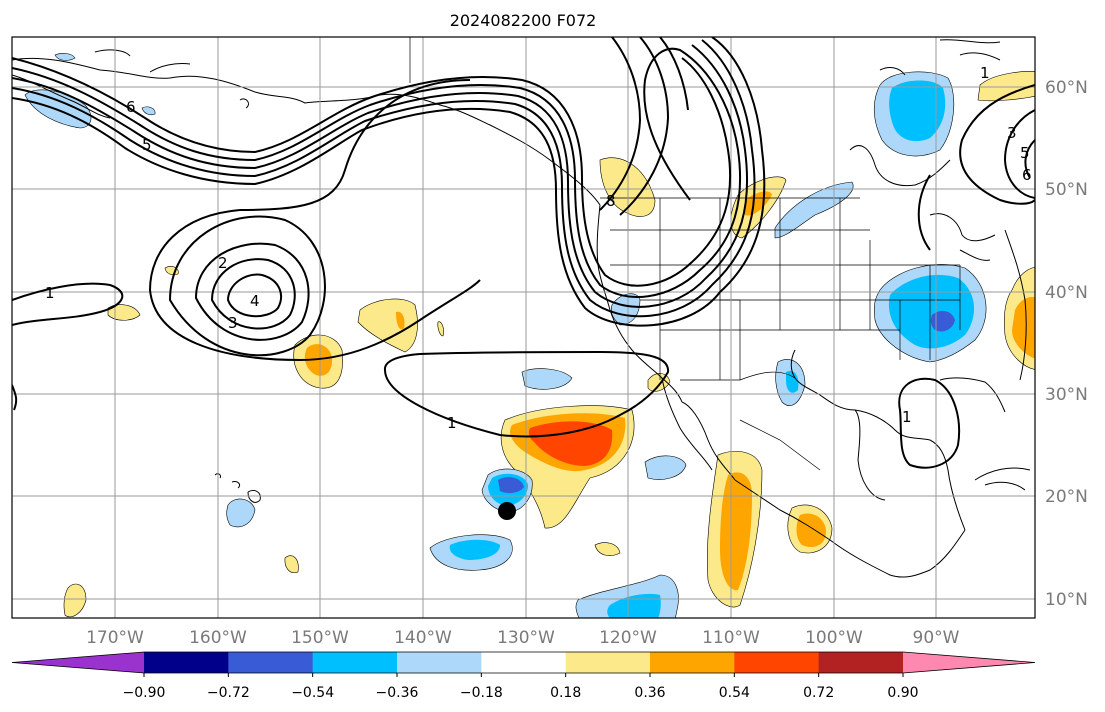 The image size is (1105, 712). Describe the element at coordinates (1066, 497) in the screenshot. I see `lat-label: 20°N` at that location.